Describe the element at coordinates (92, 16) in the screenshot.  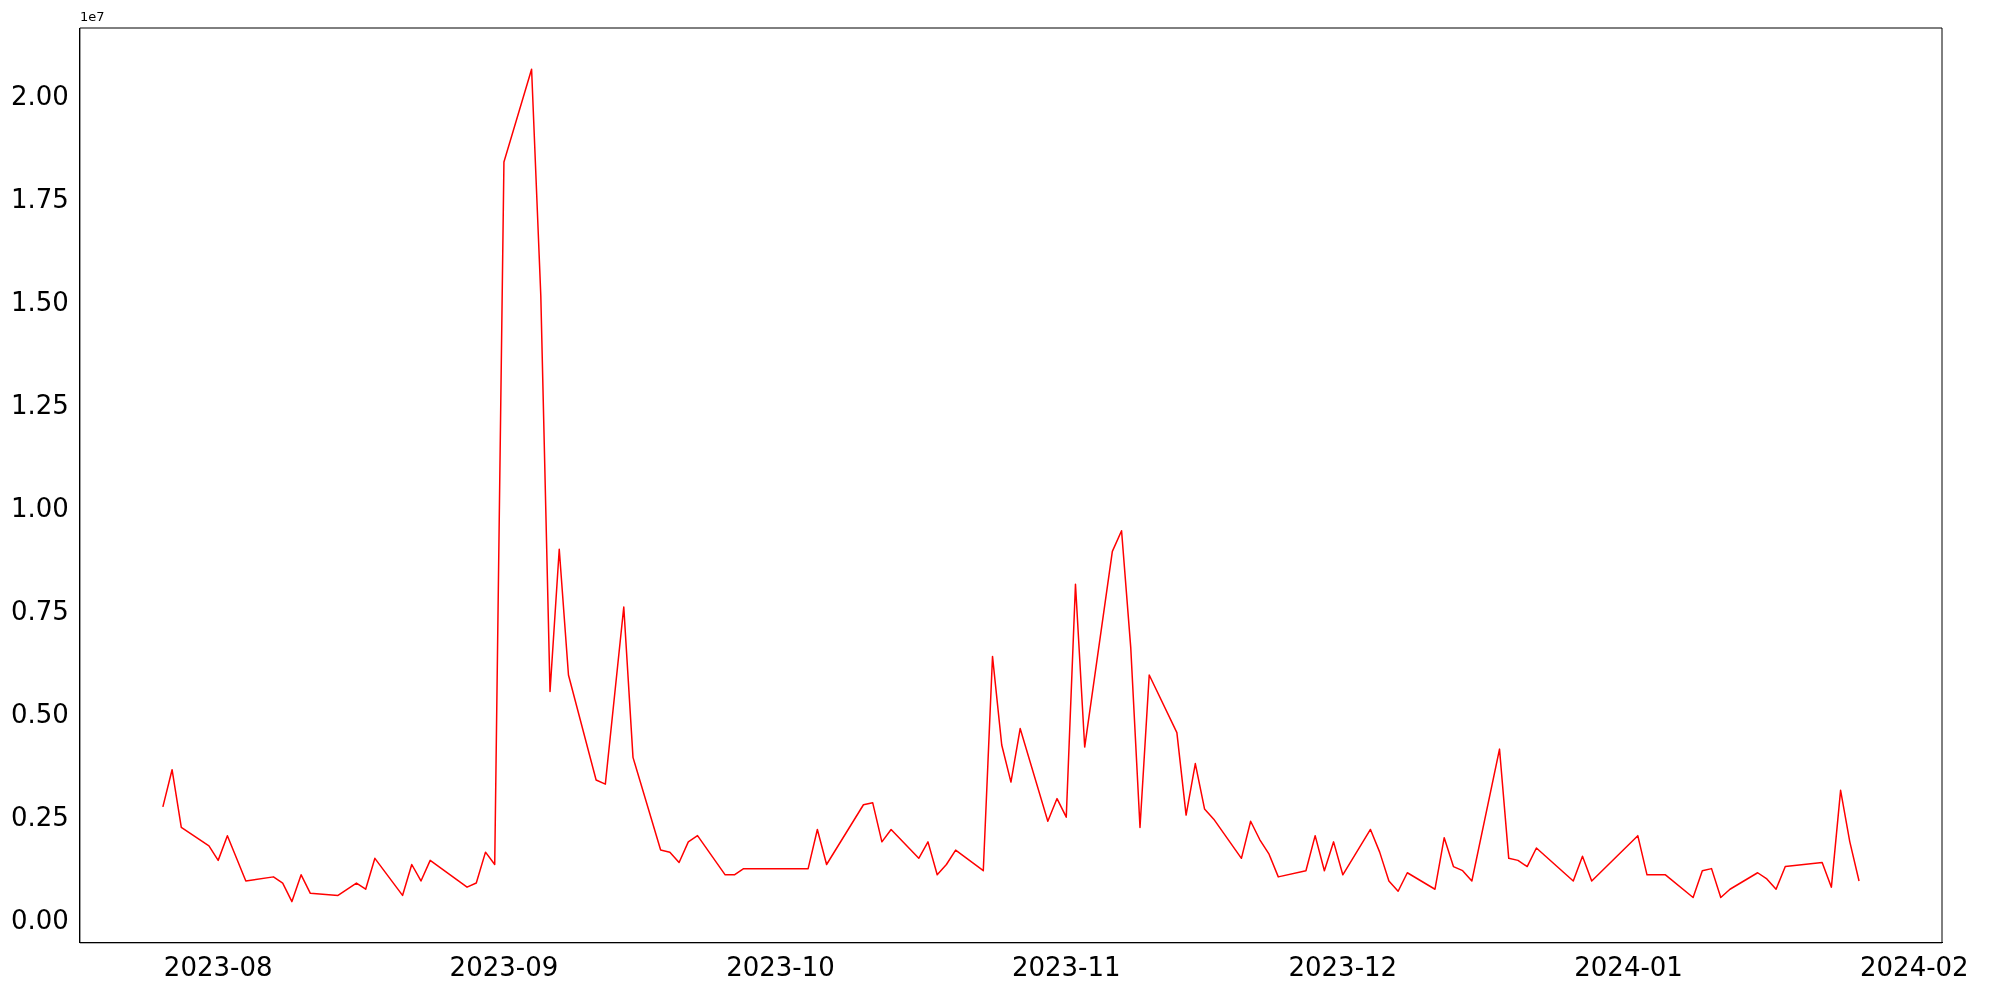
I see `text: 1e7` at that location.